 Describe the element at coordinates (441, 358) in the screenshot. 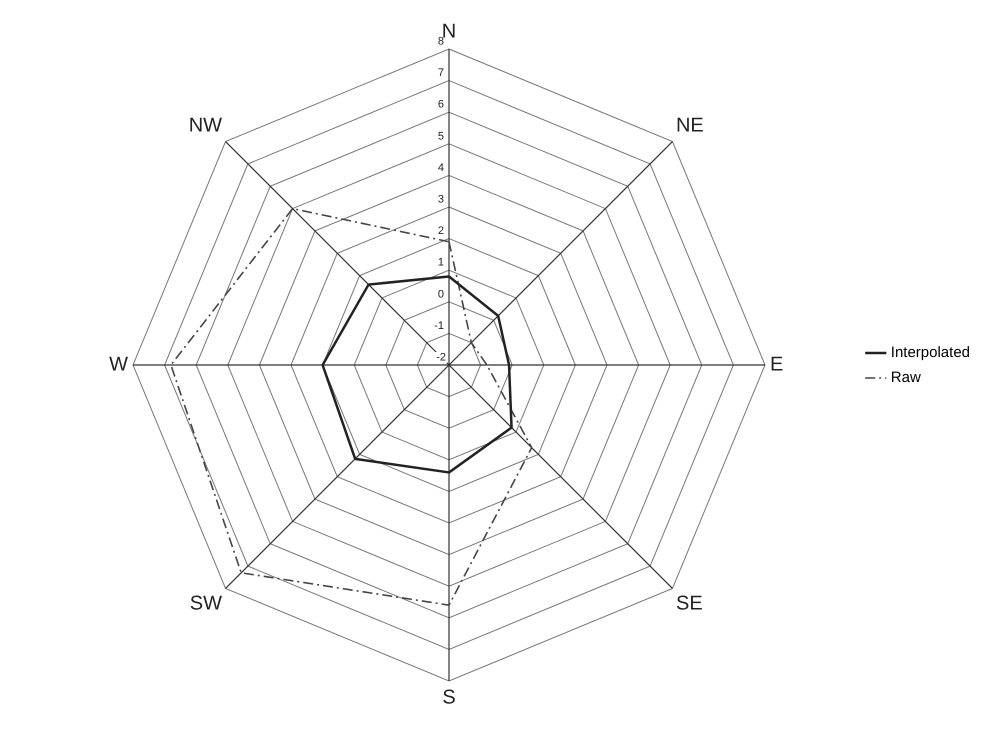

I see `y-tick-label: -2` at that location.